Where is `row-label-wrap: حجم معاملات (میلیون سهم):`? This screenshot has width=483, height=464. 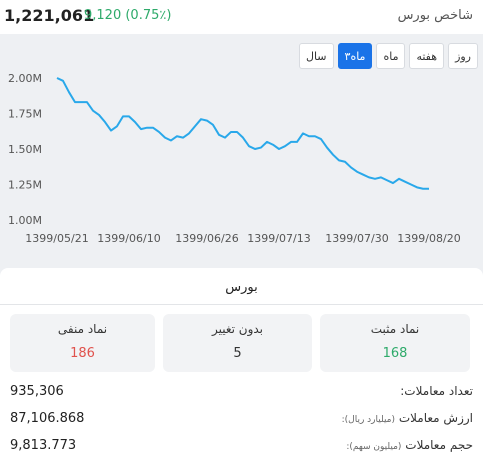
row-label-wrap: حجم معاملات (میلیون سهم): is located at coordinates (409, 445).